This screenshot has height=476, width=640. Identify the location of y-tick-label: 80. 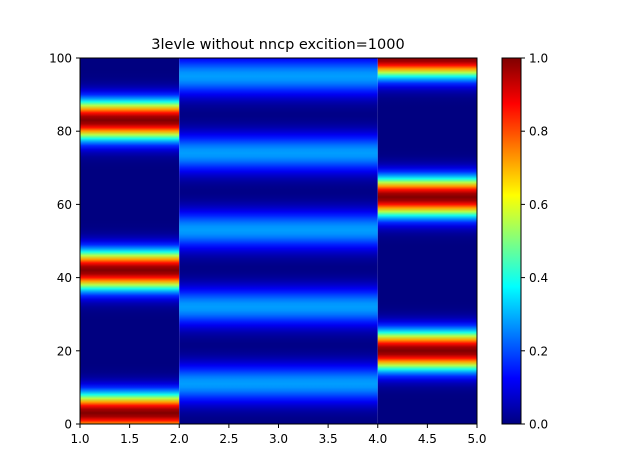
(64, 132).